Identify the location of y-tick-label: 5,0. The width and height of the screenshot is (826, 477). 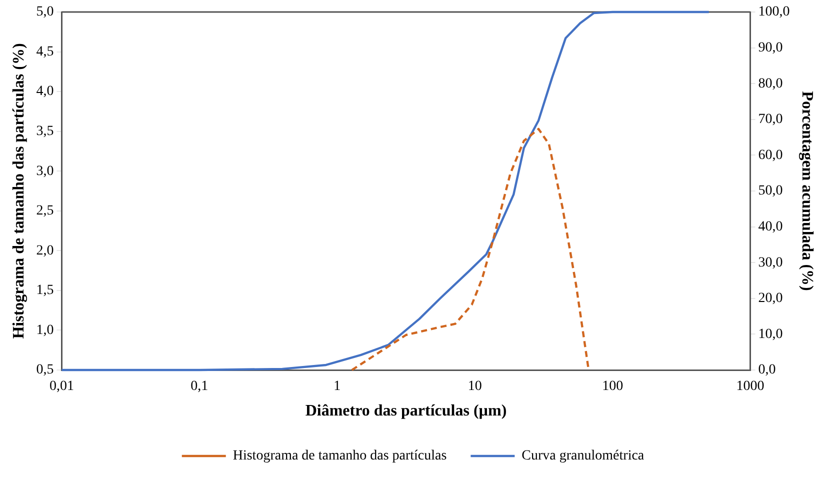
(45, 12).